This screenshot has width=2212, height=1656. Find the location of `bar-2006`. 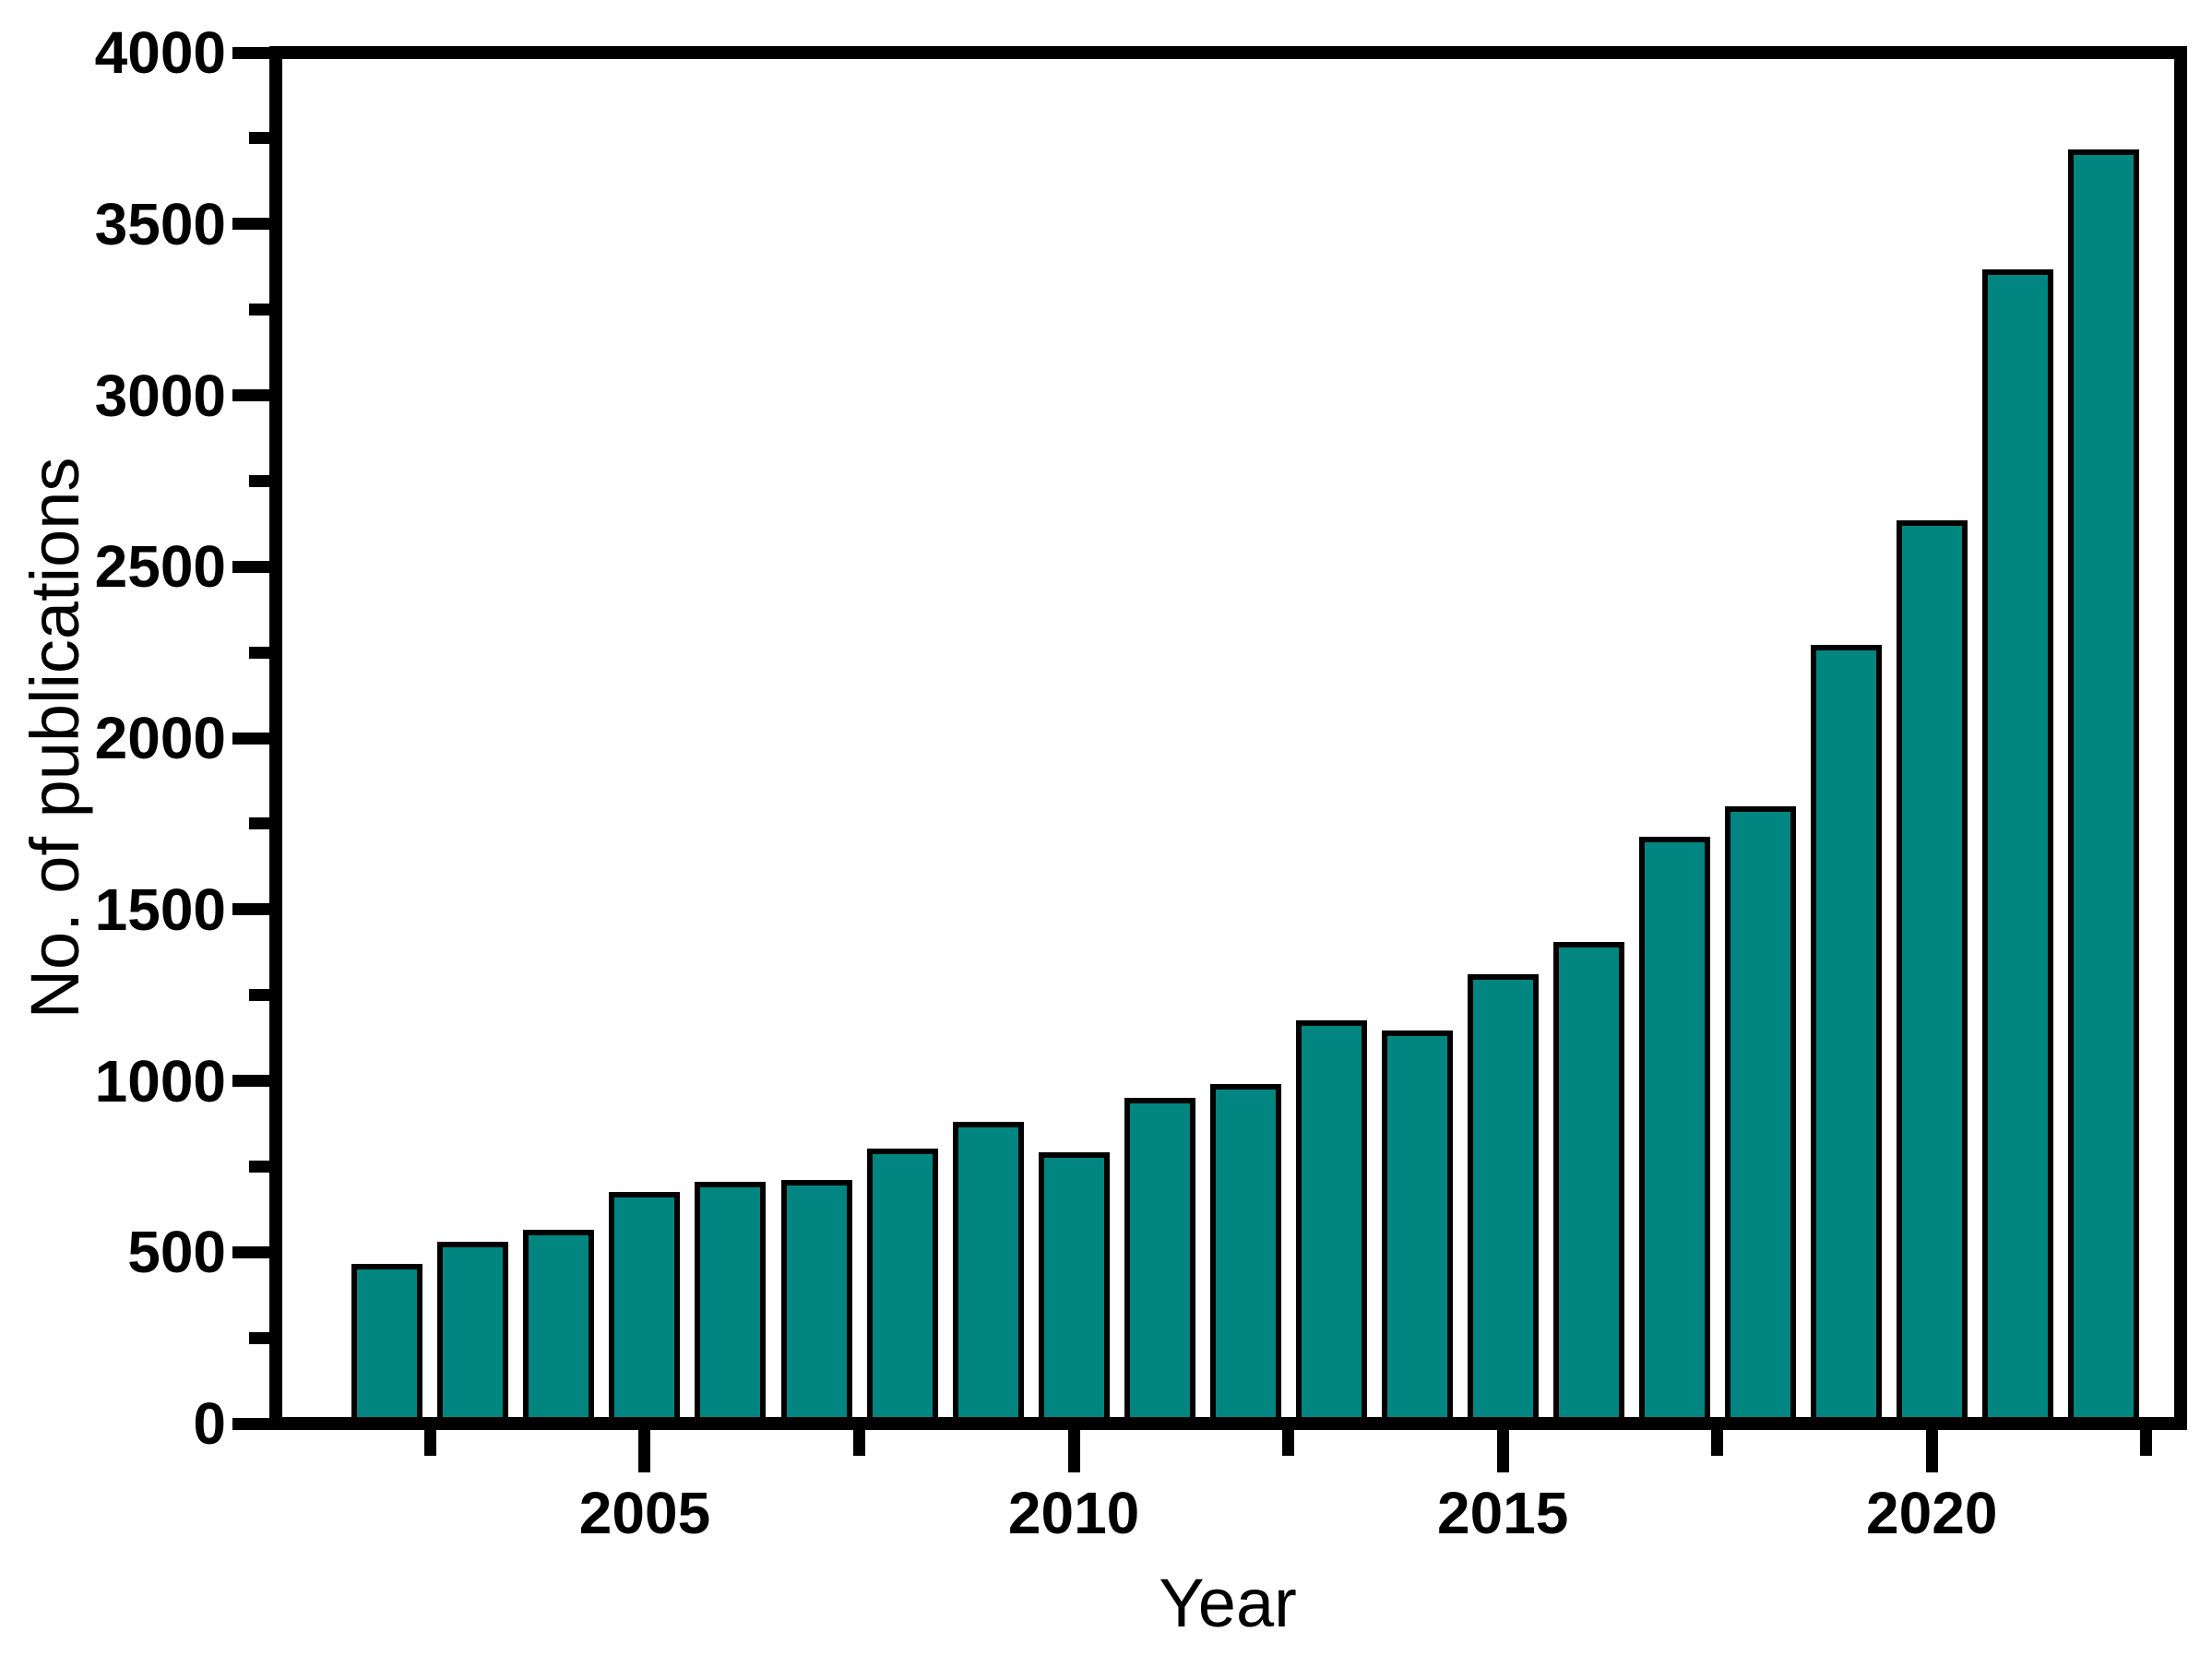

bar-2006 is located at coordinates (731, 1305).